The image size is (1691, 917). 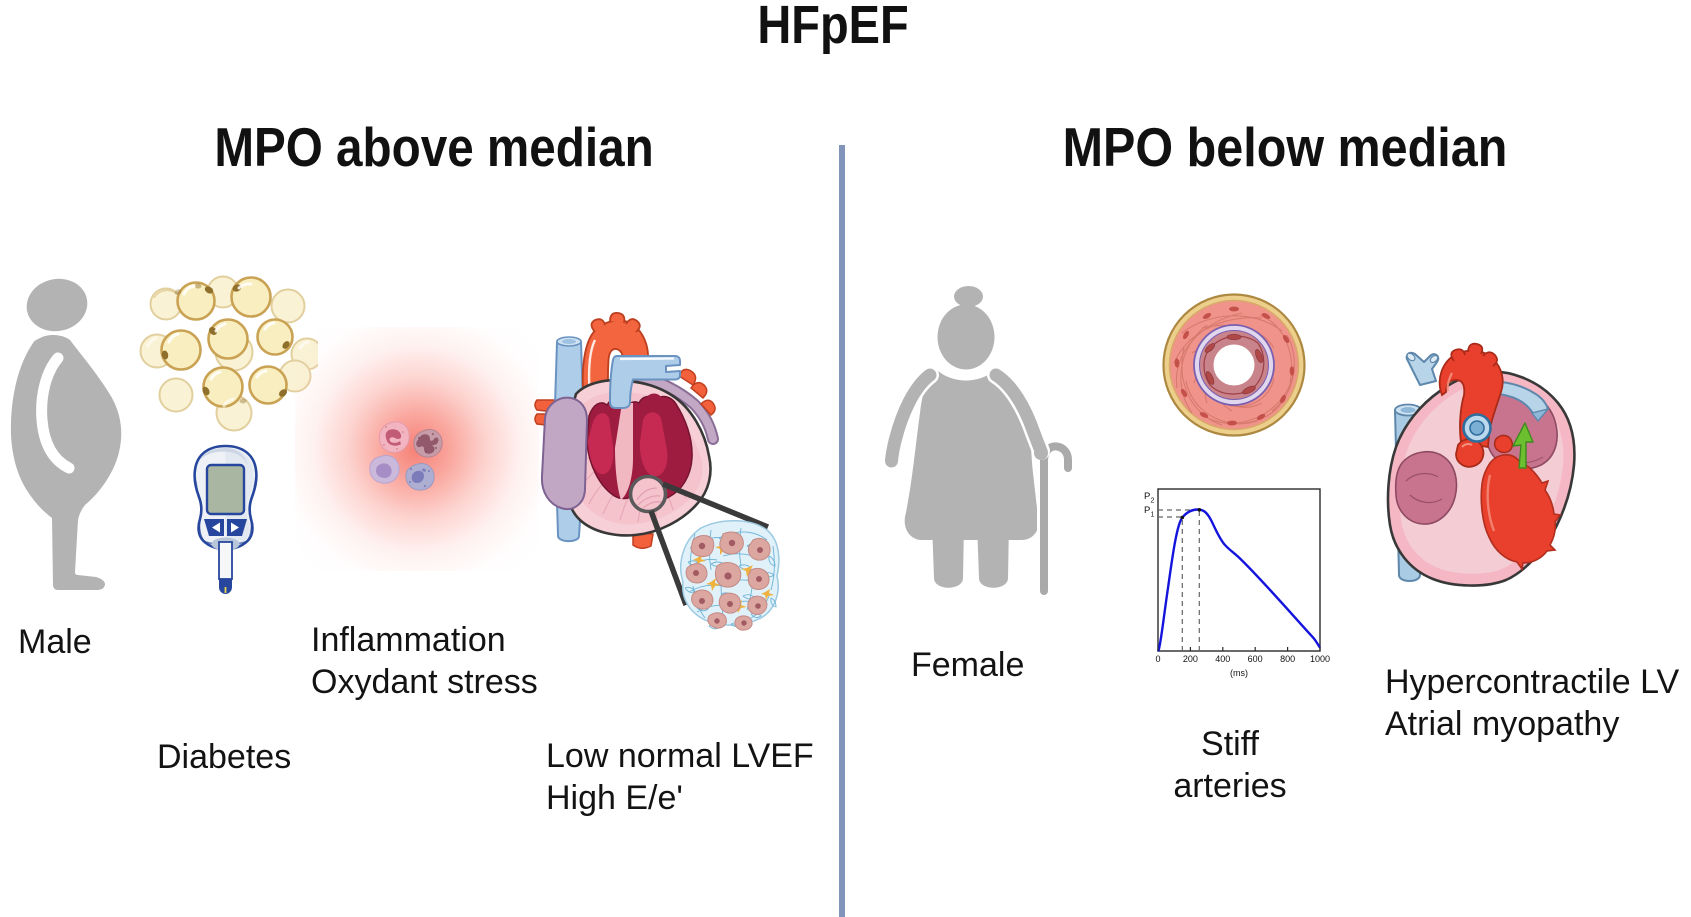 What do you see at coordinates (1153, 501) in the screenshot?
I see `svg-text: 2` at bounding box center [1153, 501].